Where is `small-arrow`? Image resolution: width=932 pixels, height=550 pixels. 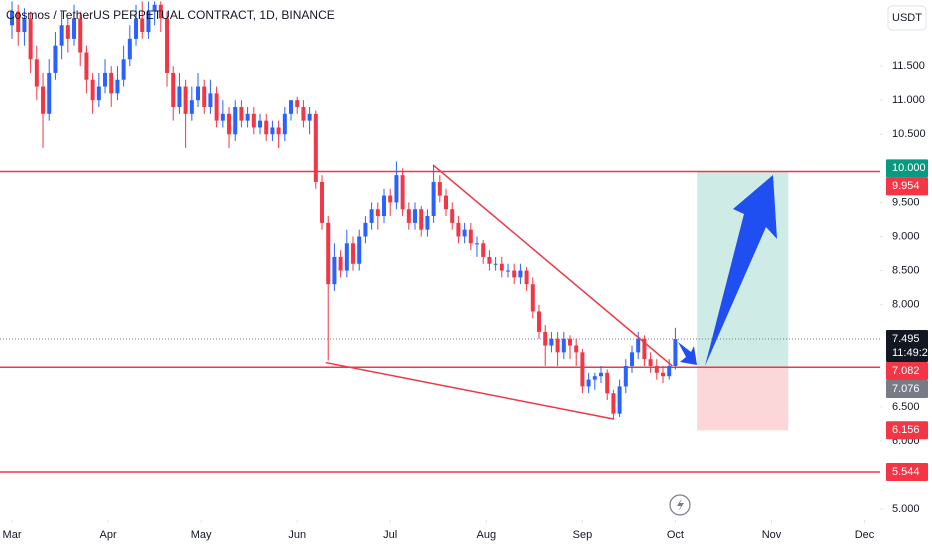
small-arrow is located at coordinates (687, 353).